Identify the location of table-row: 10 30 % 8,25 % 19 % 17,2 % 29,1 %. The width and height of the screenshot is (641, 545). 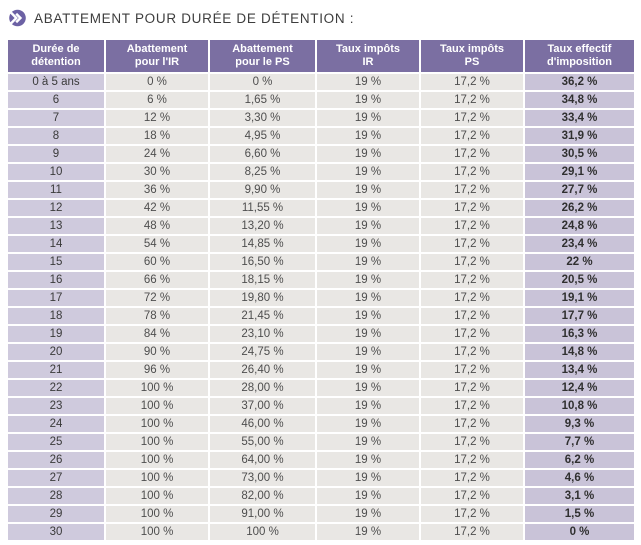
(321, 172).